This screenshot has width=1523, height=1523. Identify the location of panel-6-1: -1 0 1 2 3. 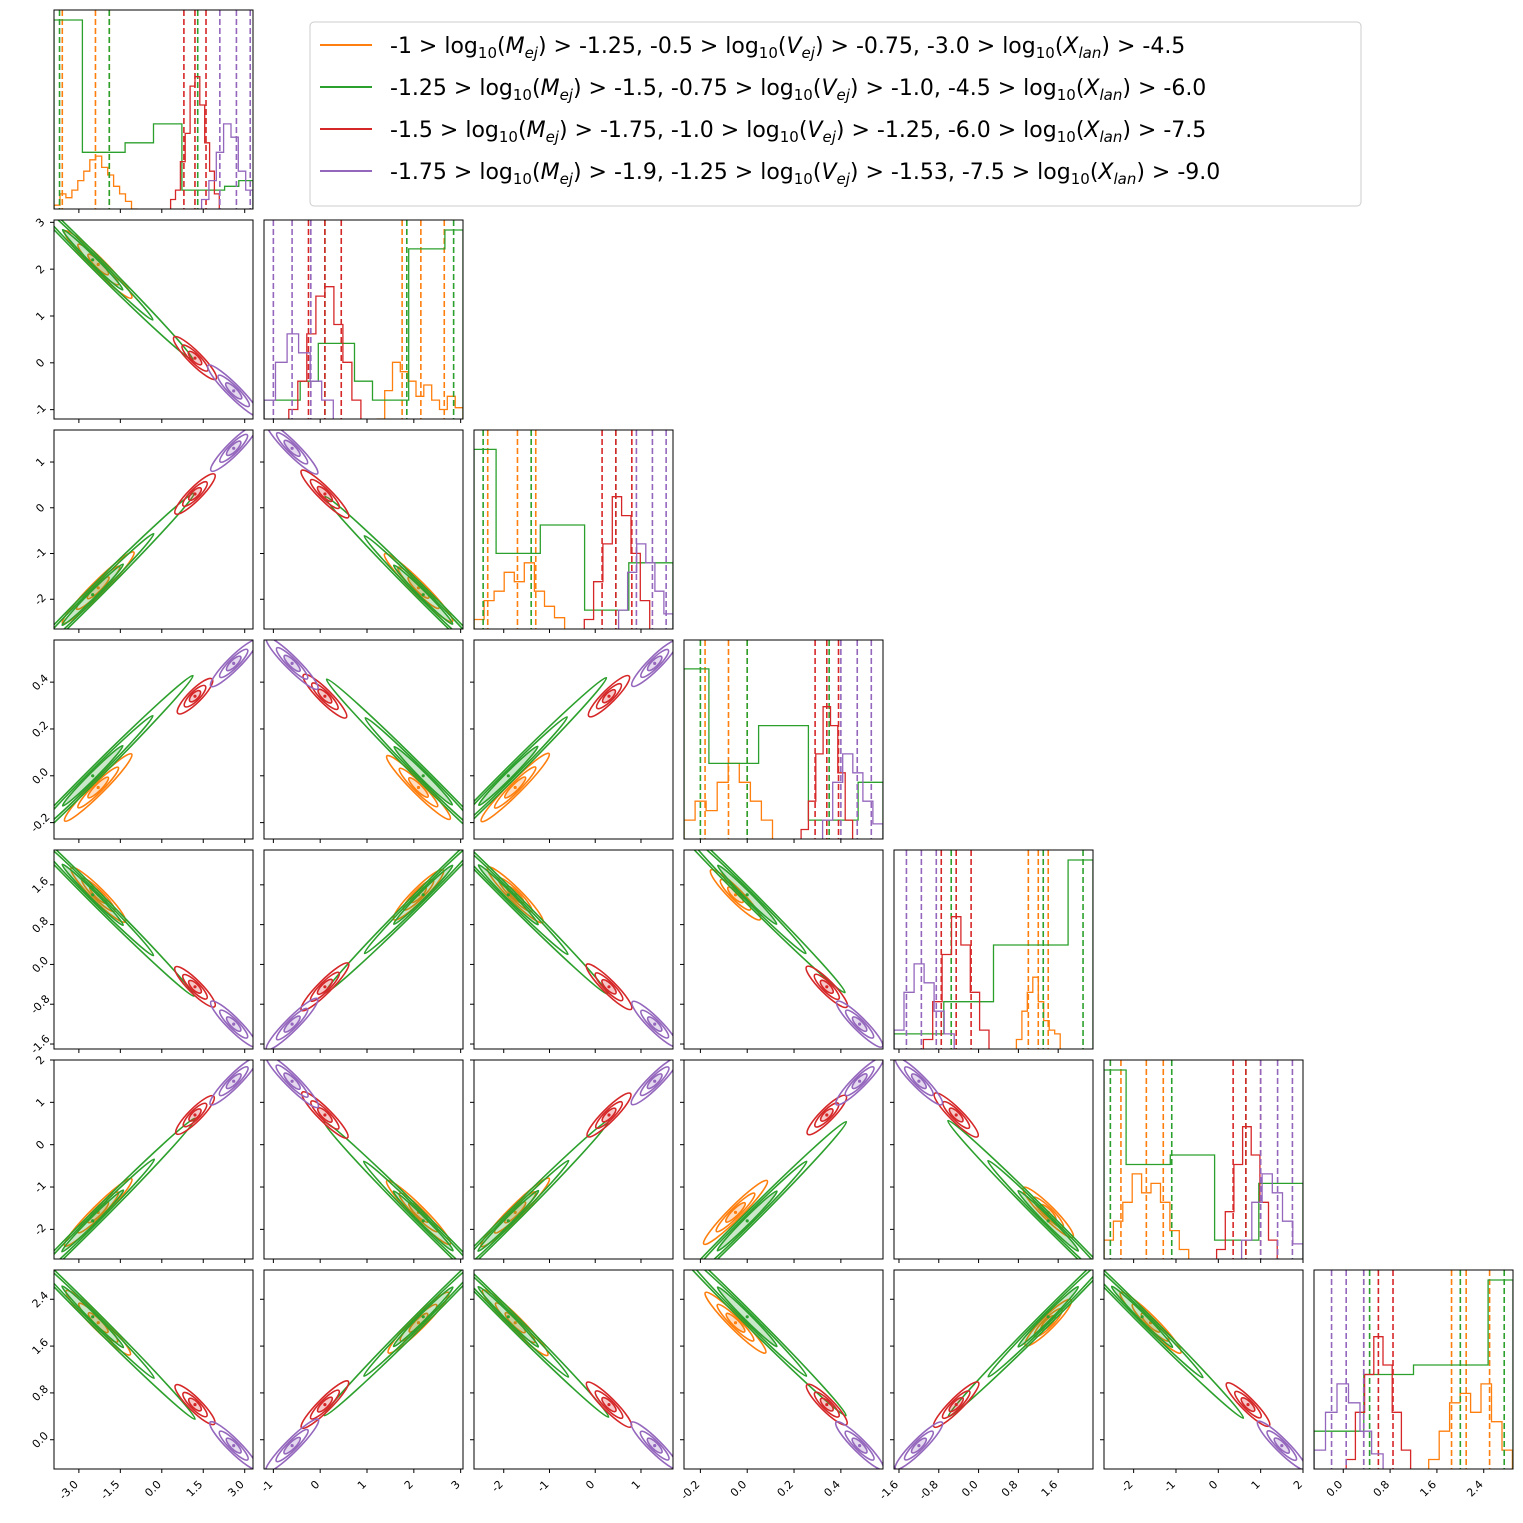
(361, 1382).